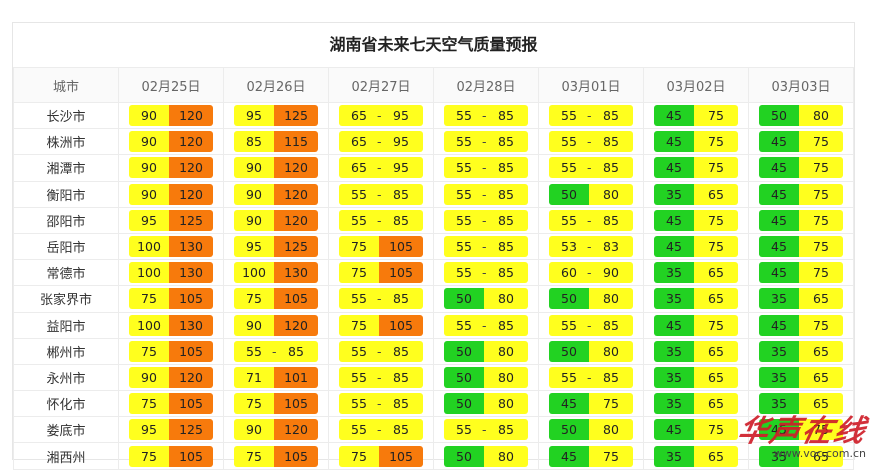 The width and height of the screenshot is (880, 470). Describe the element at coordinates (66, 168) in the screenshot. I see `city-name: 湘潭市` at that location.